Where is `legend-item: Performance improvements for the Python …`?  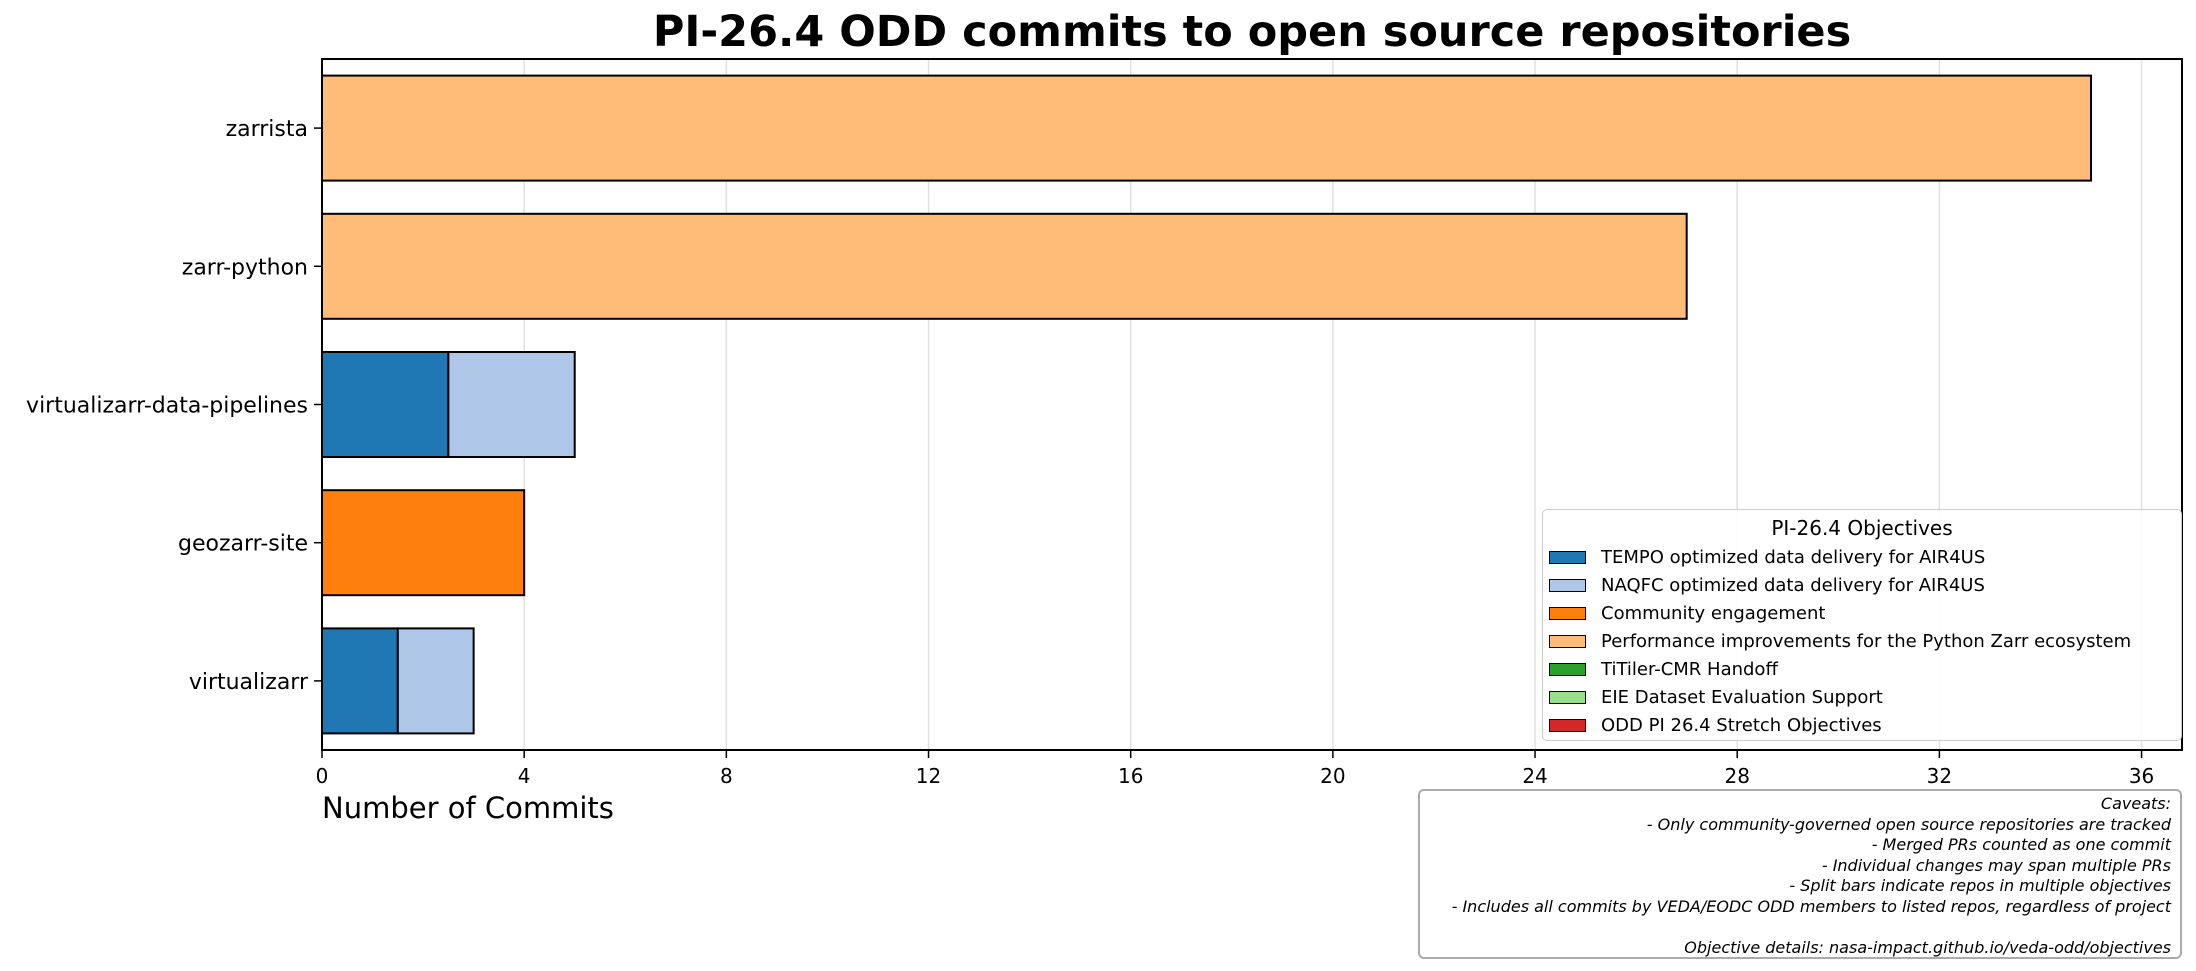 legend-item: Performance improvements for the Python … is located at coordinates (1862, 641).